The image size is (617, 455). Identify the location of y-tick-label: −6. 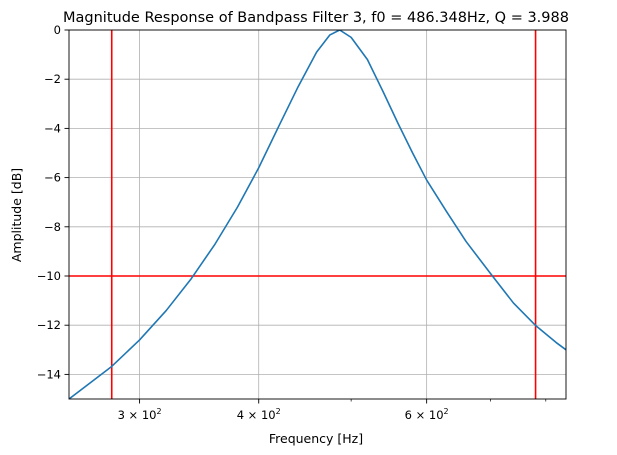
(52, 178).